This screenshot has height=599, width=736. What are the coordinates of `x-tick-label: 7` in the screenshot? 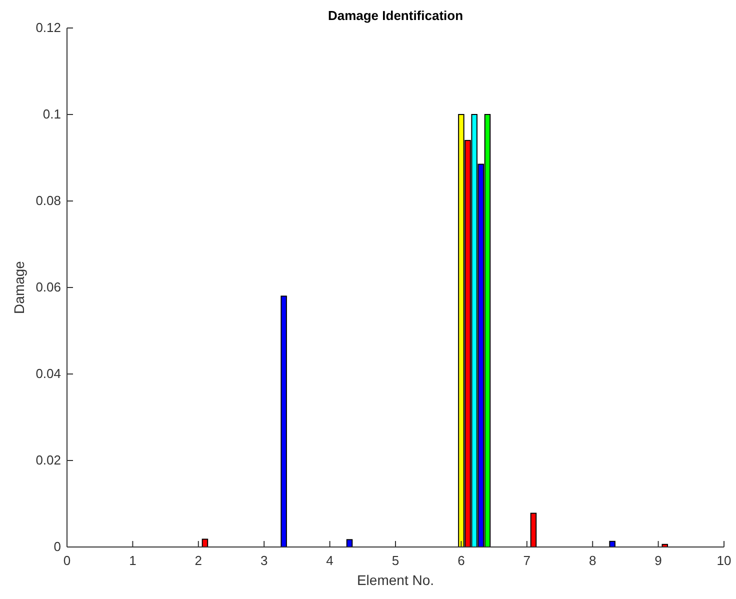 It's located at (527, 560).